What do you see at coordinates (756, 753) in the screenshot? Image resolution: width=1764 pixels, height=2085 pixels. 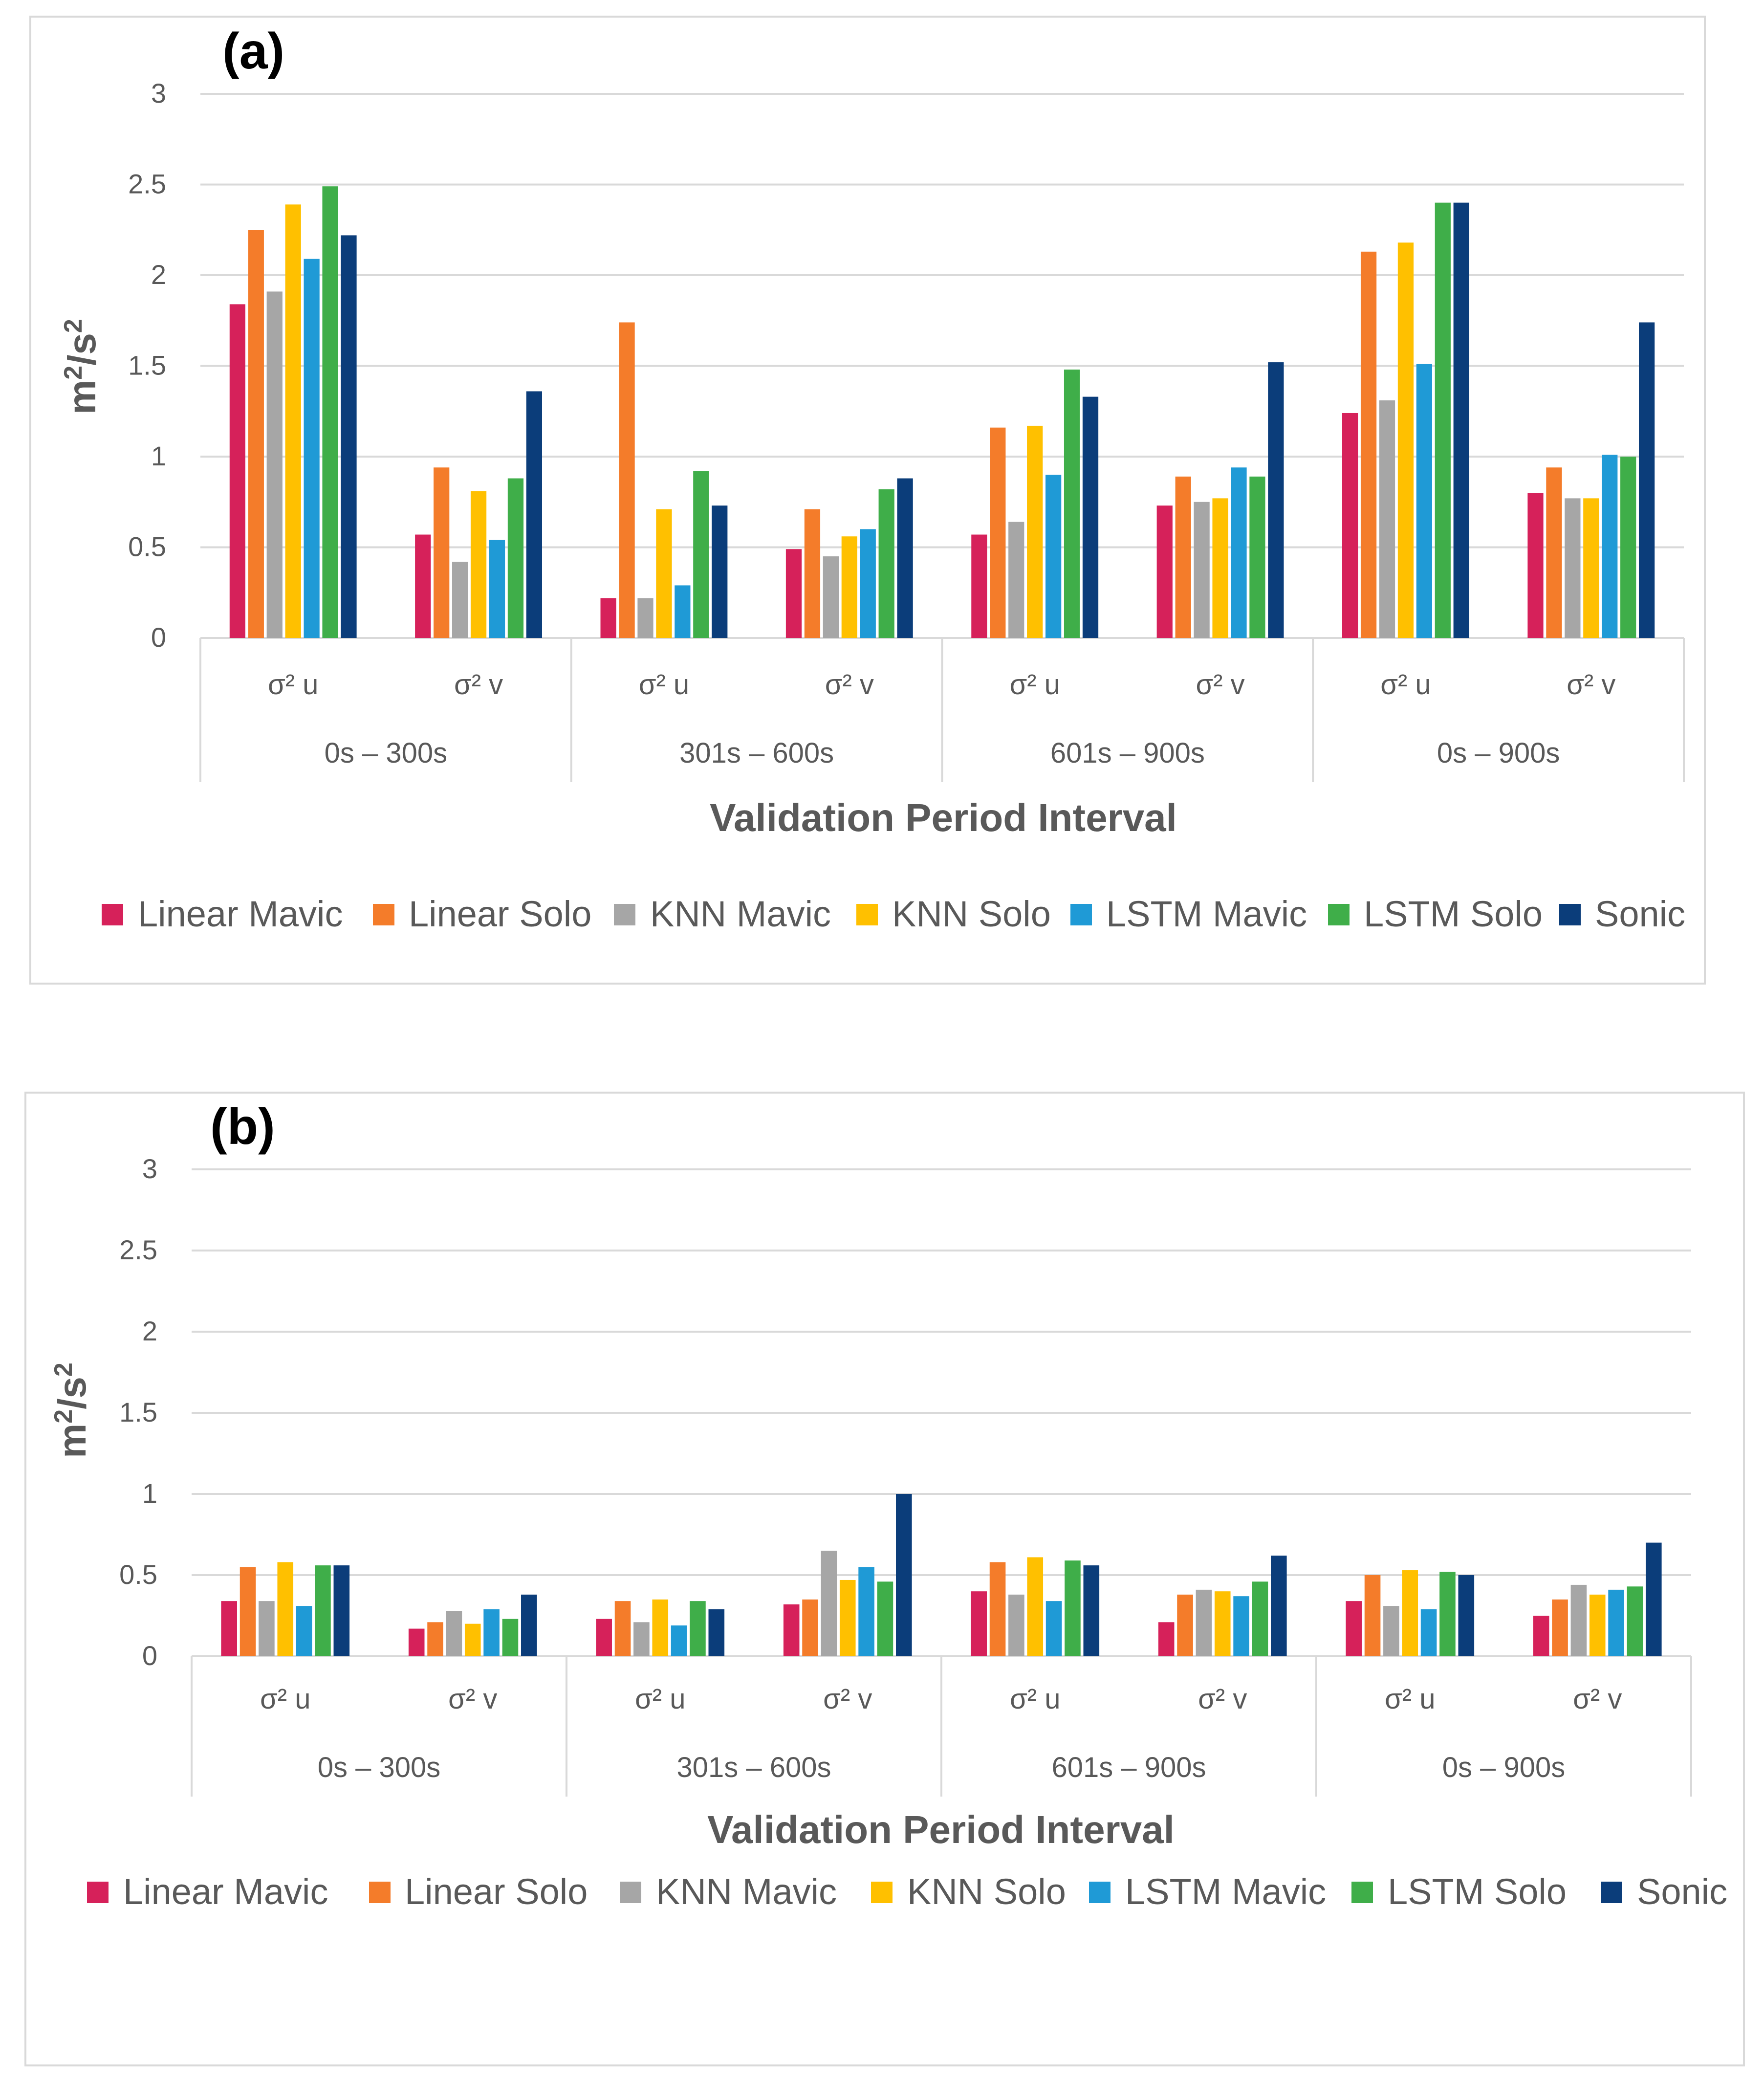 I see `interval-label: 301s – 600s` at bounding box center [756, 753].